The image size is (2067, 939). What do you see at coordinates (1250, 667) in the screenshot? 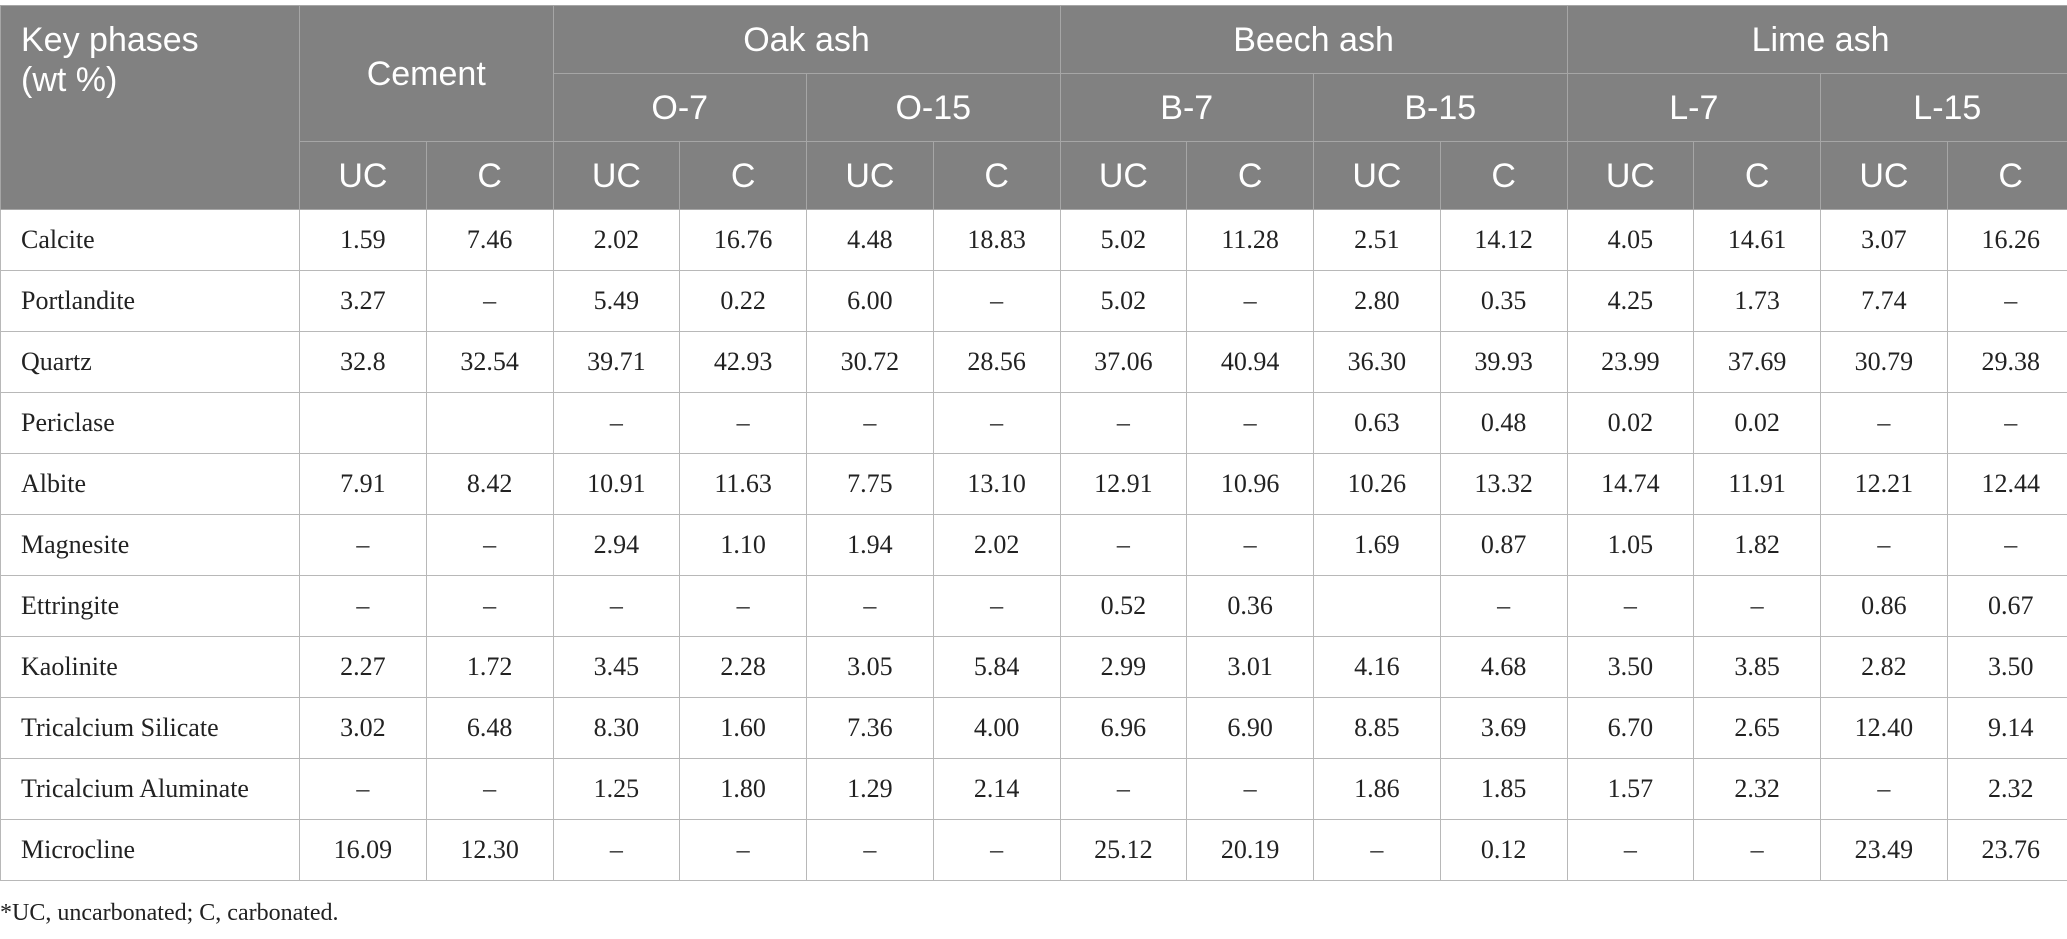
I see `value-cell: 3.01` at bounding box center [1250, 667].